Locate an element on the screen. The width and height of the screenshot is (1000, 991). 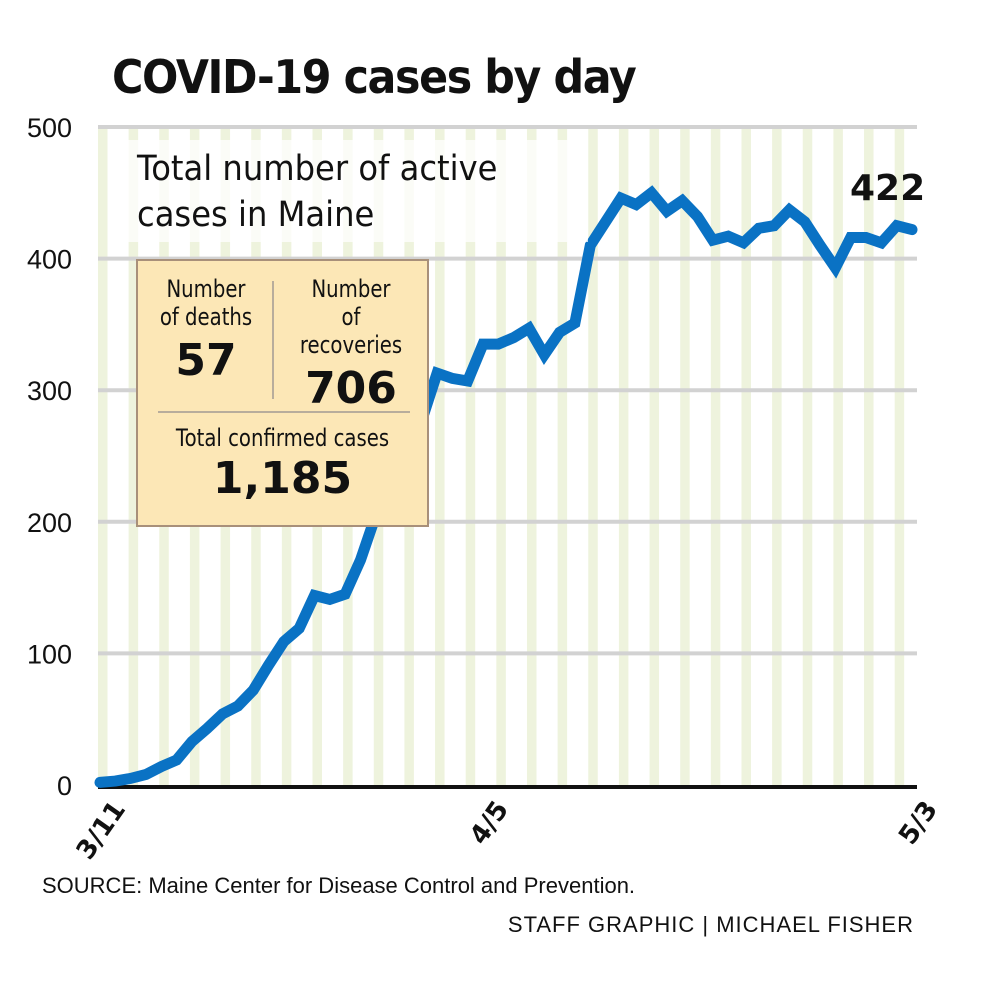
total-cases-stat: Total confirmed cases 1,185 is located at coordinates (282, 464).